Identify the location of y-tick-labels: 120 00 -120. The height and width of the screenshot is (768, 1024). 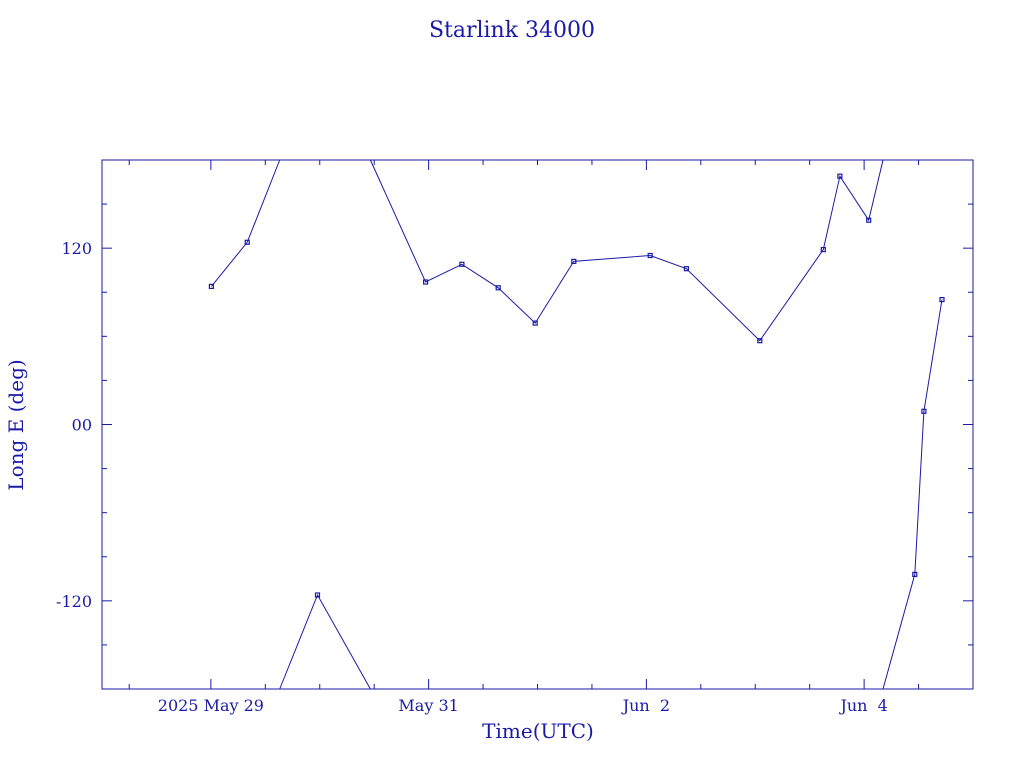
(74, 425).